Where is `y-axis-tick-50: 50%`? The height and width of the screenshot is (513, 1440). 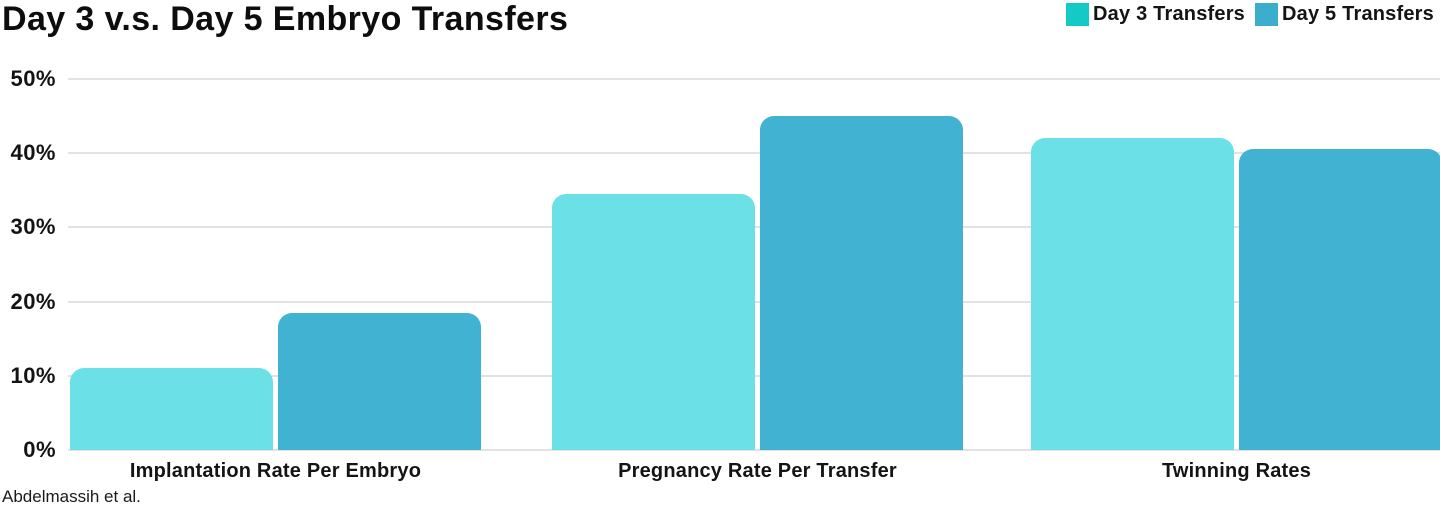
y-axis-tick-50: 50% is located at coordinates (33, 78).